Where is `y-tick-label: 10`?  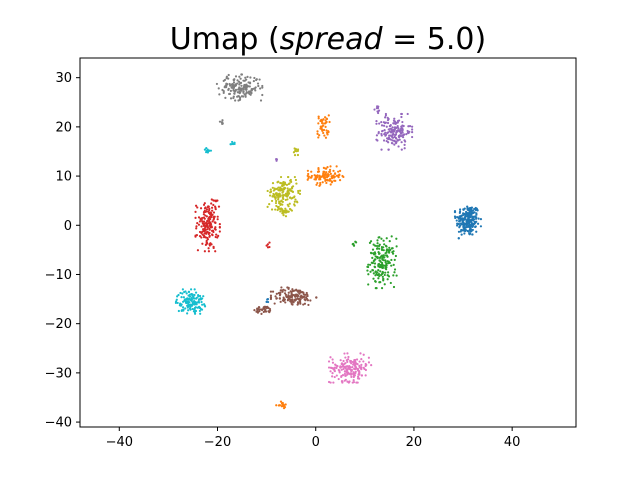 y-tick-label: 10 is located at coordinates (63, 177).